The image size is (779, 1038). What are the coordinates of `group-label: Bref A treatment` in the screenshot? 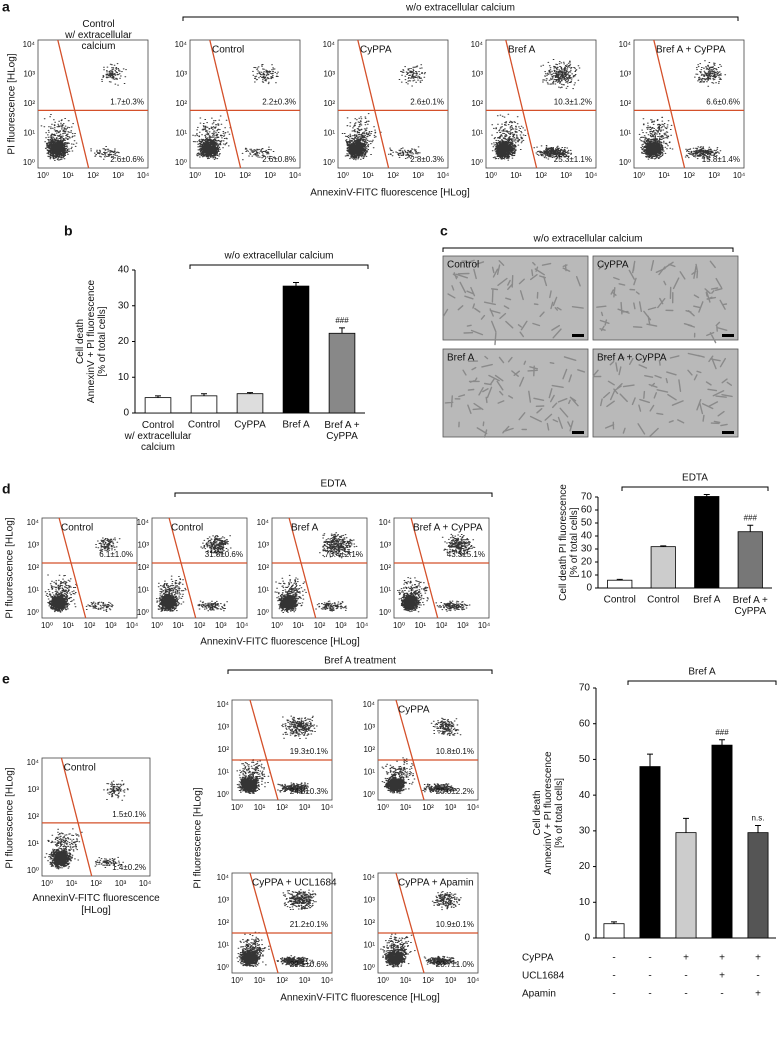 It's located at (360, 661).